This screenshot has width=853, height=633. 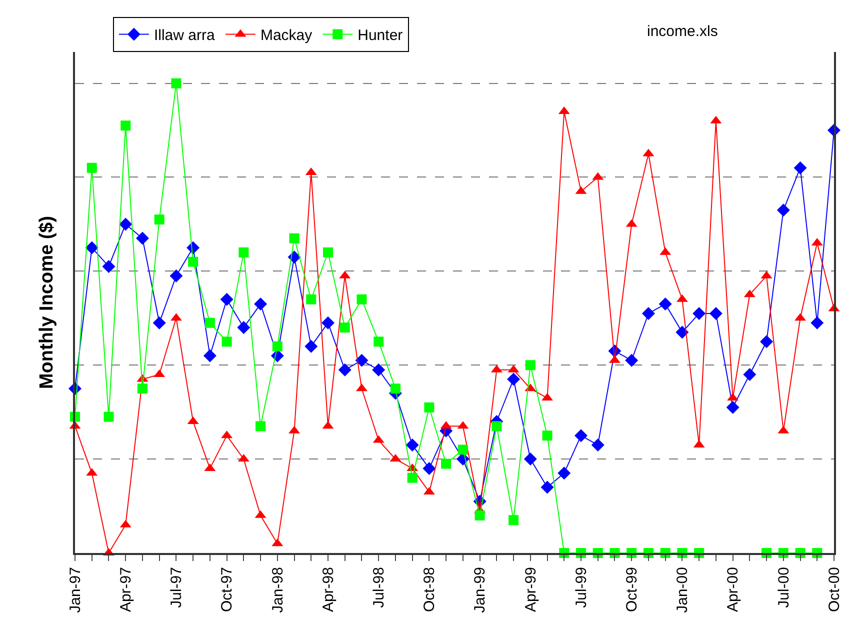 What do you see at coordinates (733, 589) in the screenshot?
I see `x-tick-label: Apr-00` at bounding box center [733, 589].